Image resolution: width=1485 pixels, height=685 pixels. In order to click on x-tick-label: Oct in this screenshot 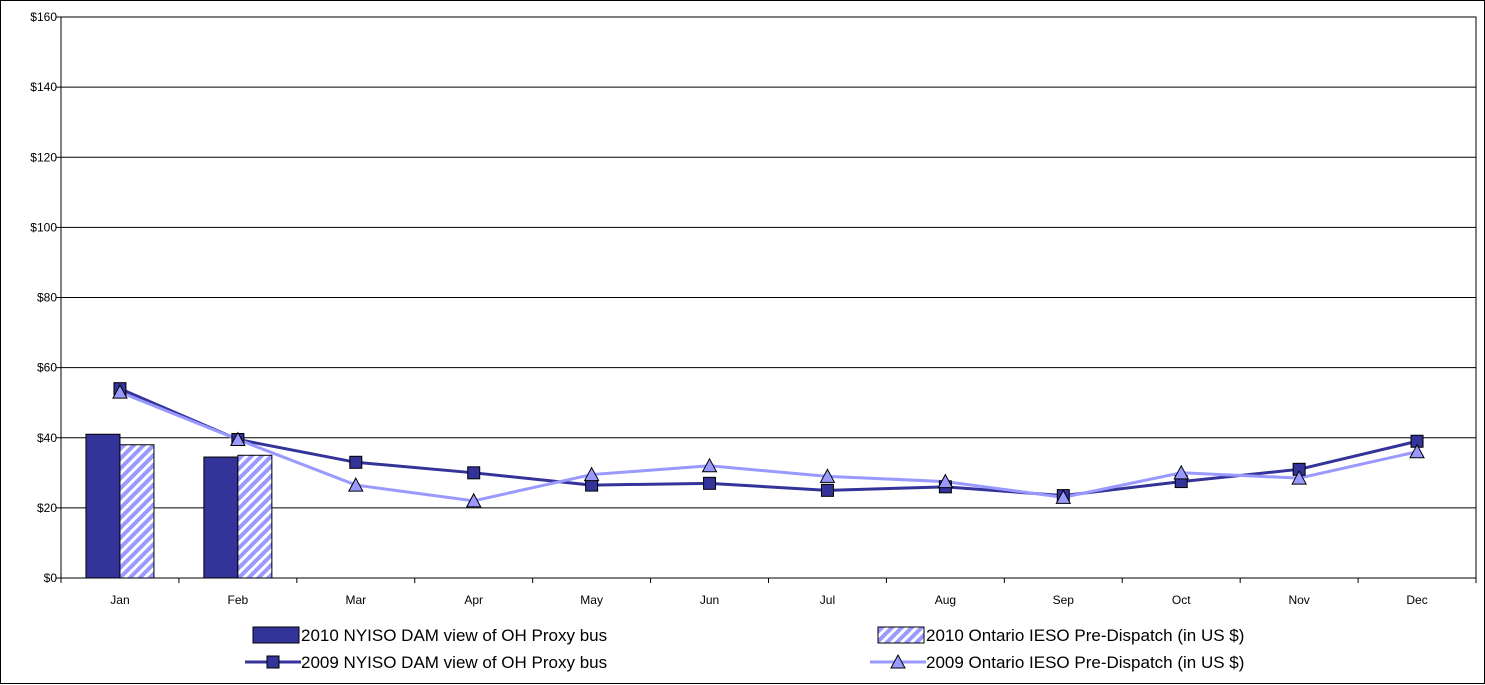, I will do `click(1181, 600)`.